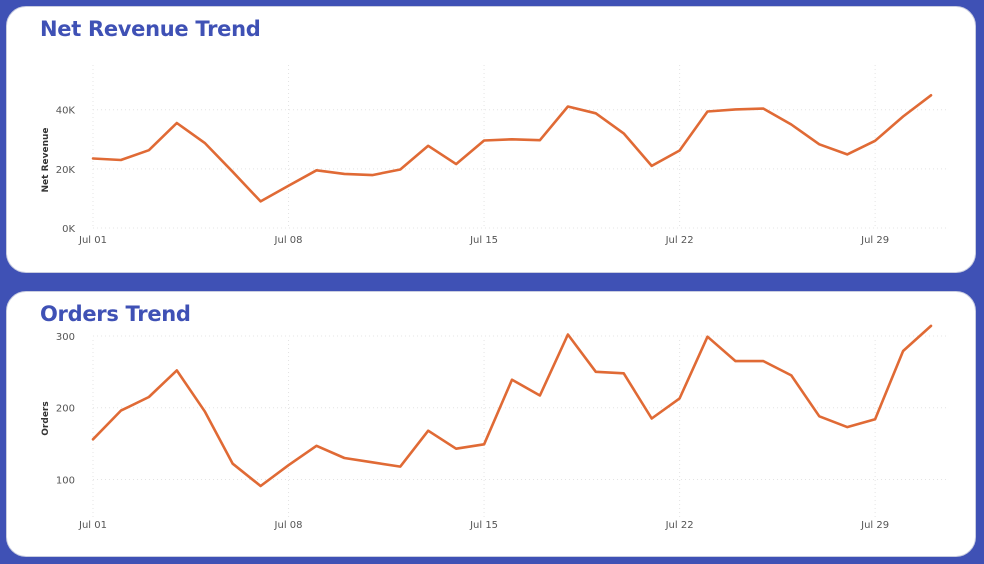 This screenshot has height=564, width=984. What do you see at coordinates (46, 160) in the screenshot?
I see `y-axis-title: Net Revenue` at bounding box center [46, 160].